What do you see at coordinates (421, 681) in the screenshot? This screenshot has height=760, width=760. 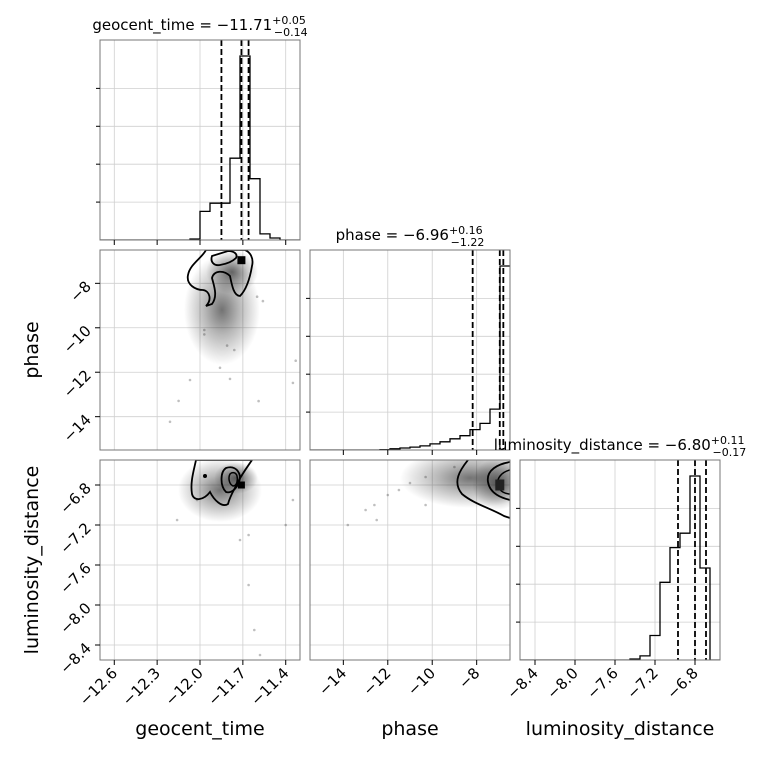 I see `x-tick-label: −10` at bounding box center [421, 681].